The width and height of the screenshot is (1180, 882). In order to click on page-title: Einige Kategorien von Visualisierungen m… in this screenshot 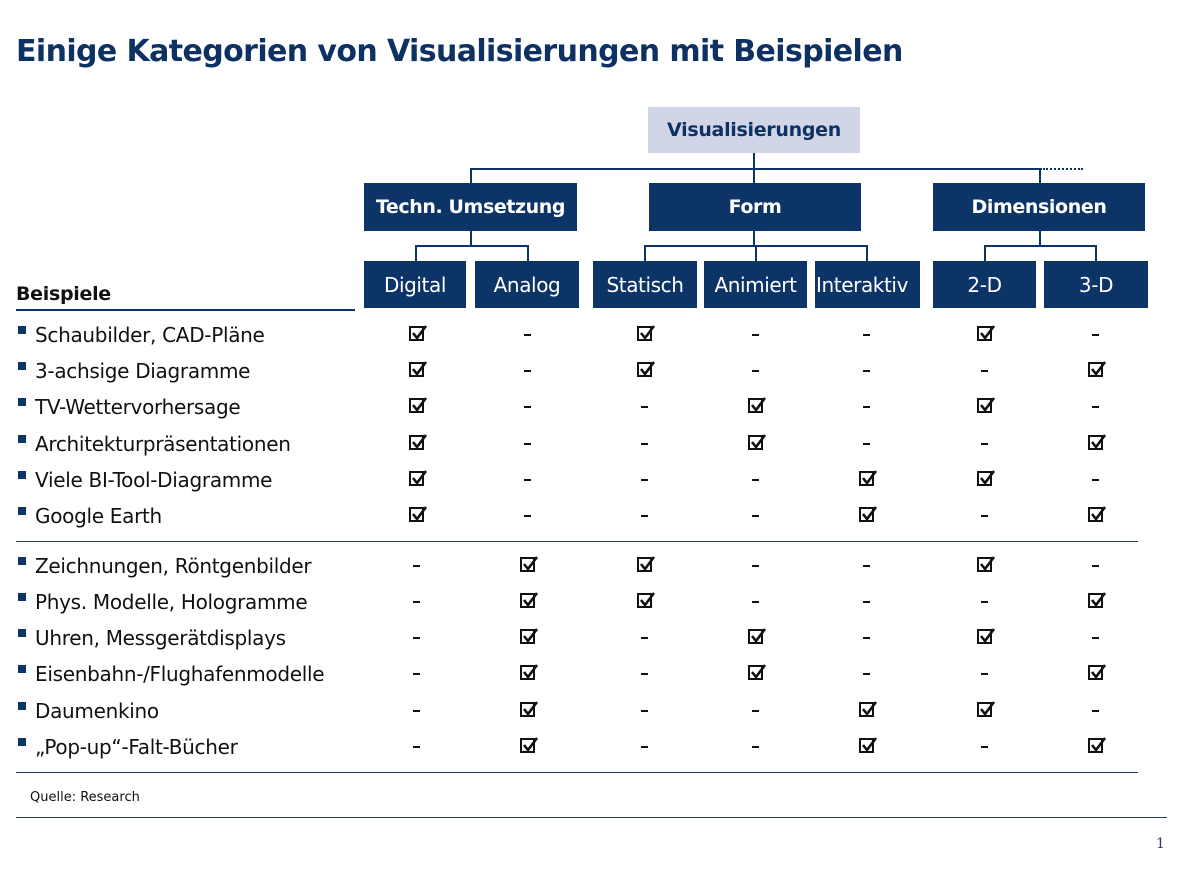, I will do `click(459, 51)`.